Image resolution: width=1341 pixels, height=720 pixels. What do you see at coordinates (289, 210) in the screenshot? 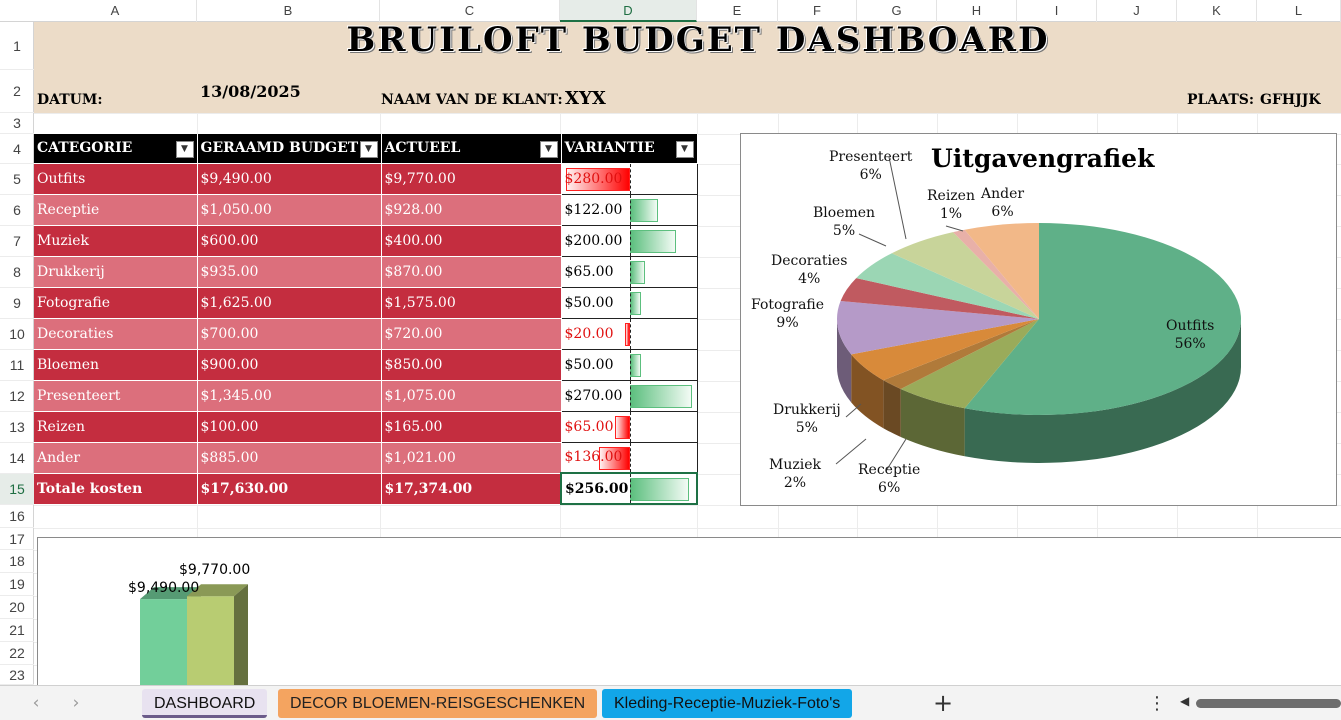
I see `budget-cell: $1,050.00` at bounding box center [289, 210].